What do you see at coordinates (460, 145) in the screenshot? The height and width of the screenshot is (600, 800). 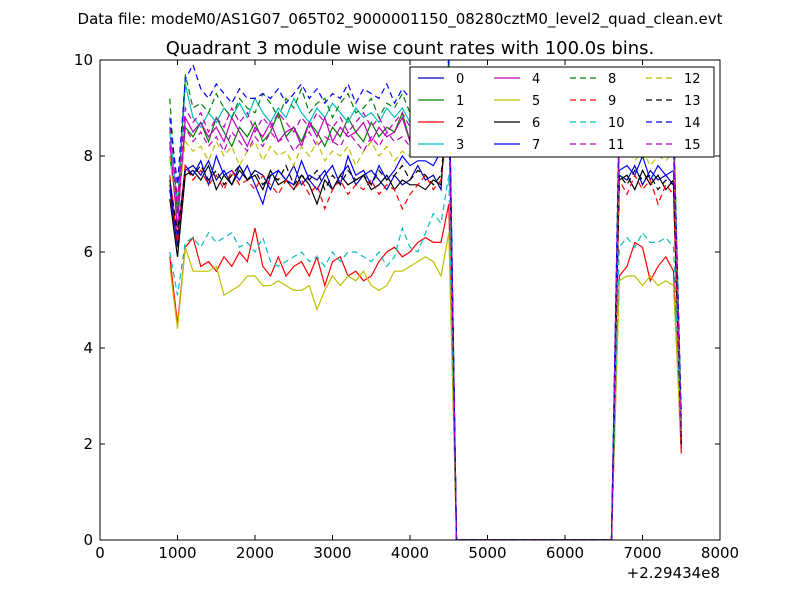 I see `legend-label: 3` at bounding box center [460, 145].